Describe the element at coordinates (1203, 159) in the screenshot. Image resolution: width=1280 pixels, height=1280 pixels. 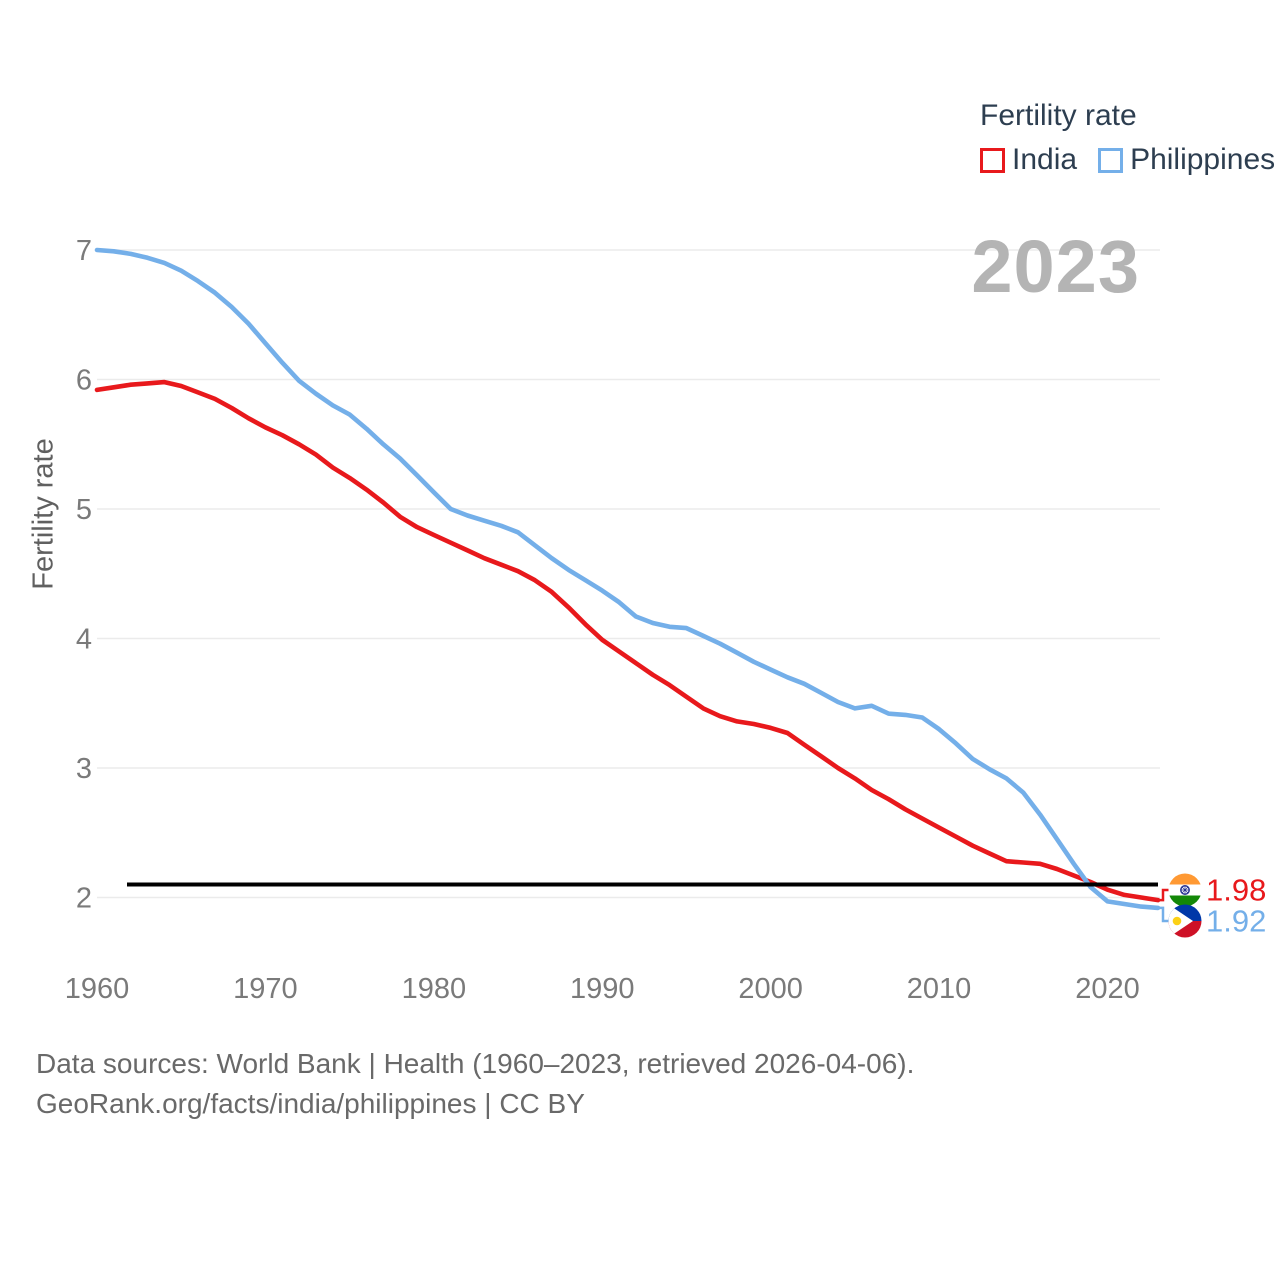
I see `legend-label-philippines: Philippines` at that location.